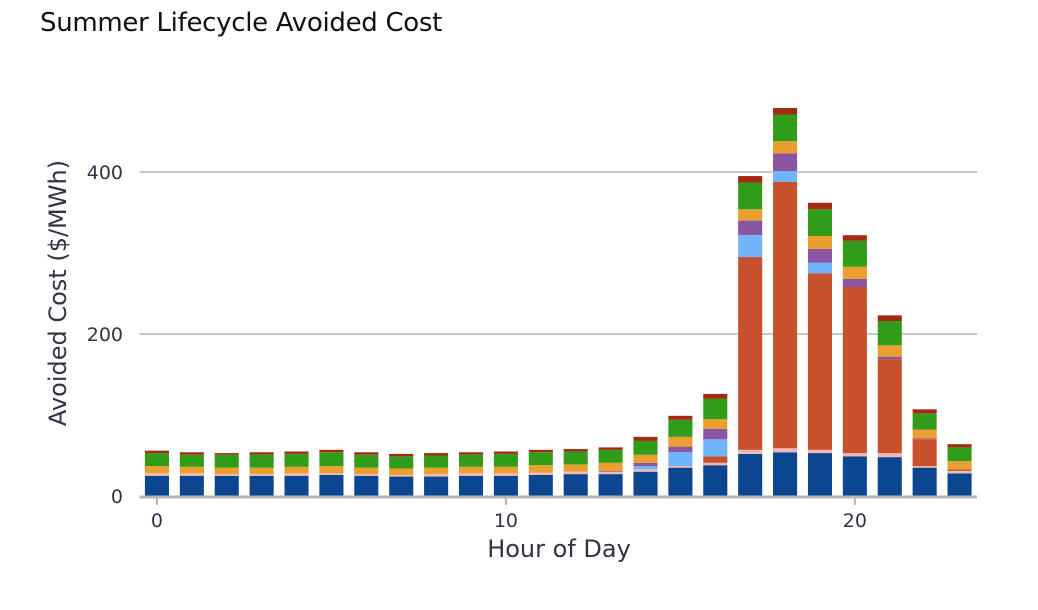  What do you see at coordinates (117, 497) in the screenshot?
I see `y-tick-label: 0` at bounding box center [117, 497].